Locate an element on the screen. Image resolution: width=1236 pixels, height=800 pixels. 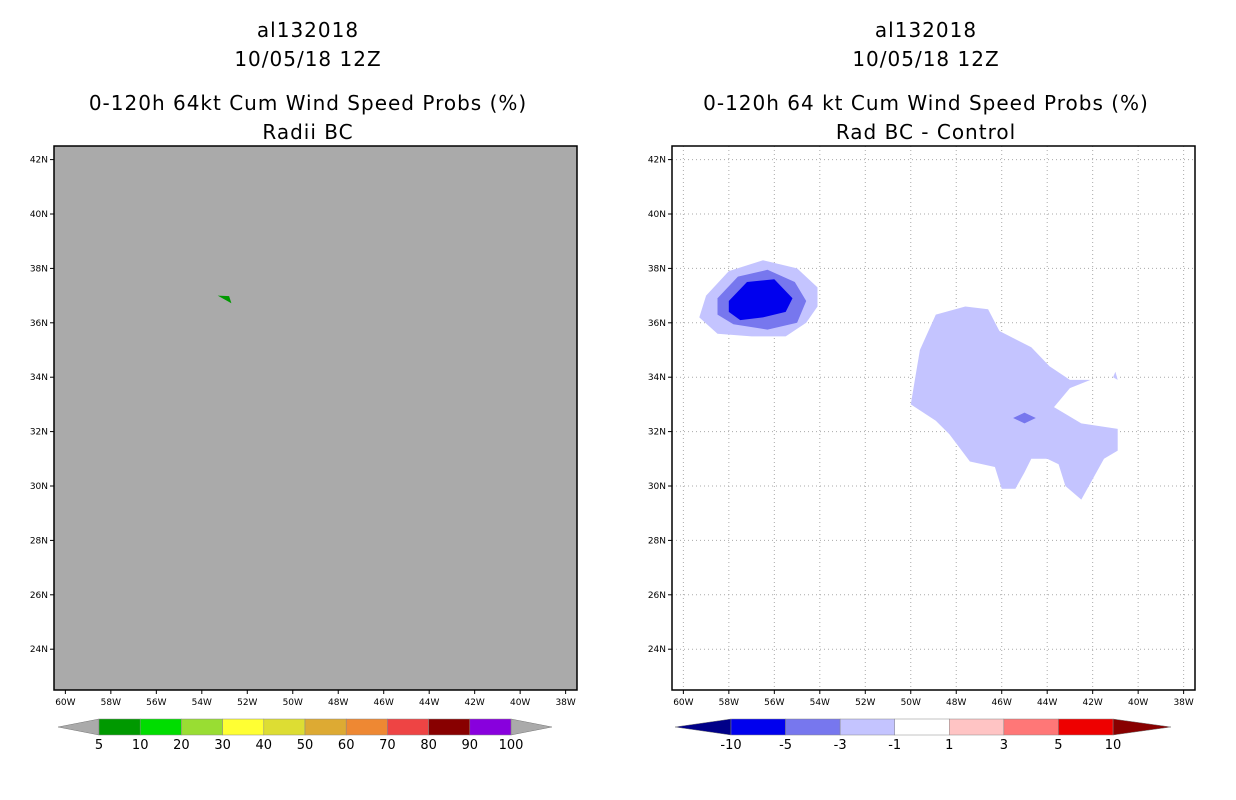
panel2-colorbar: -10 -5 -3 -1 1 3 5 10 is located at coordinates (923, 735).